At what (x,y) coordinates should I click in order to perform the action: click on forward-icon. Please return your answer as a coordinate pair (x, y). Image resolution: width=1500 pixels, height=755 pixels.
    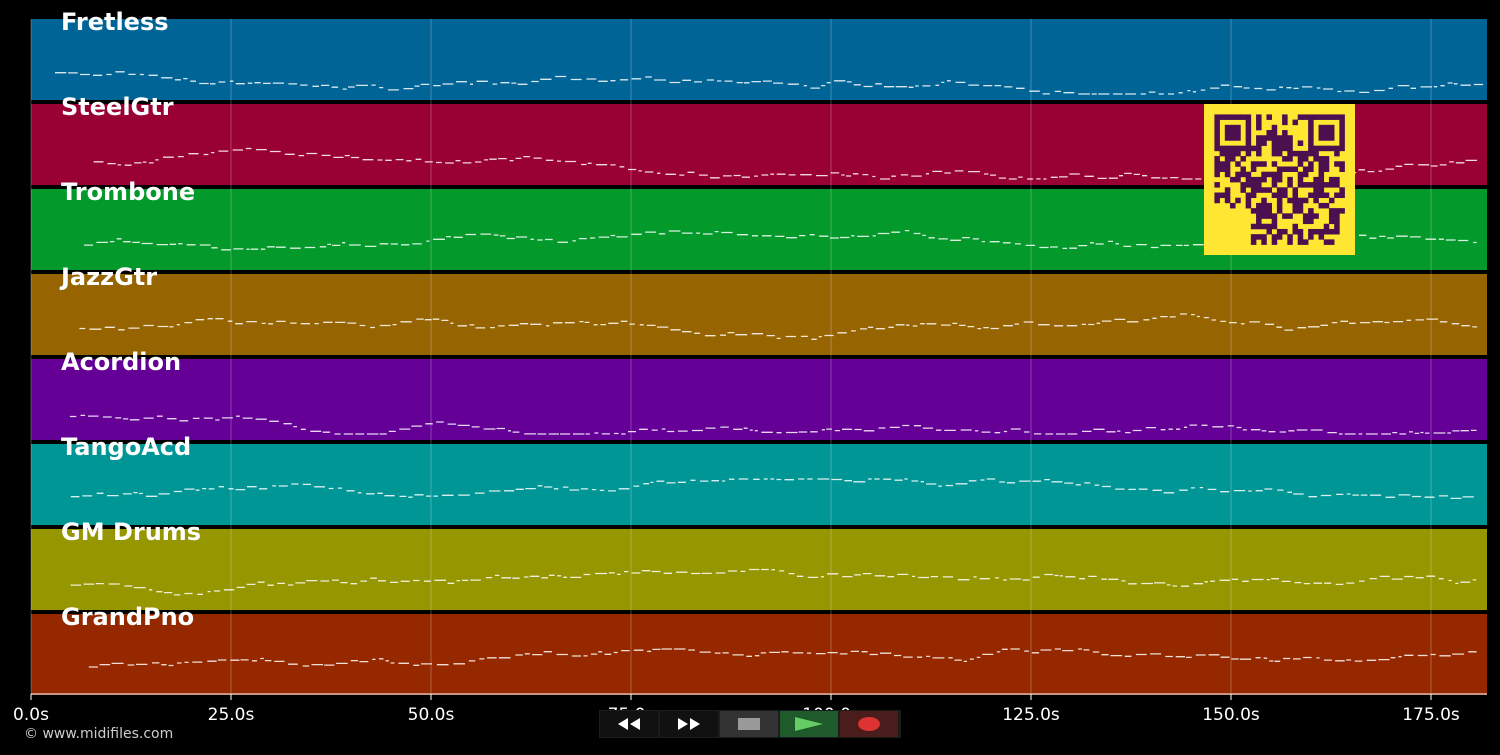
    Looking at the image, I should click on (689, 724).